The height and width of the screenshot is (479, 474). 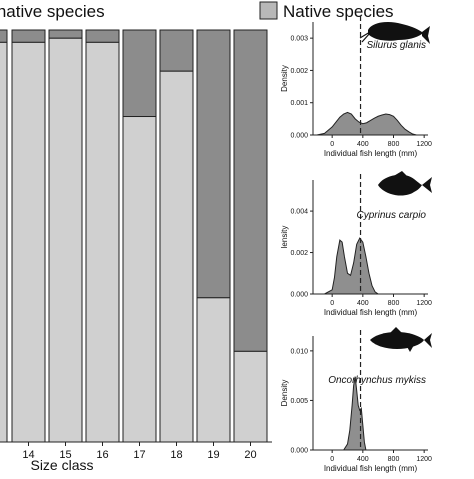 I want to click on species-label: Oncorhynchus mykiss, so click(x=377, y=380).